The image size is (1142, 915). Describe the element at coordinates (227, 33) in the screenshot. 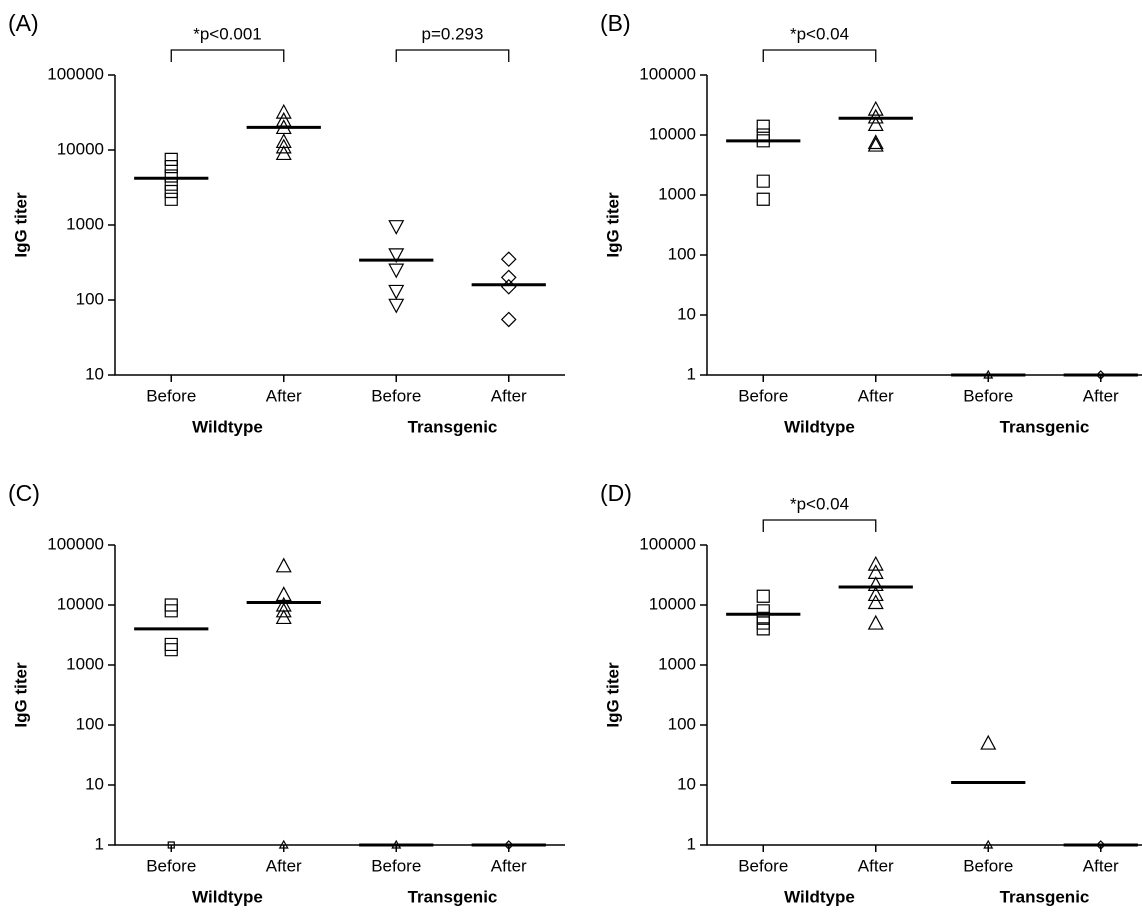

I see `significance-label: *p<0.001` at that location.